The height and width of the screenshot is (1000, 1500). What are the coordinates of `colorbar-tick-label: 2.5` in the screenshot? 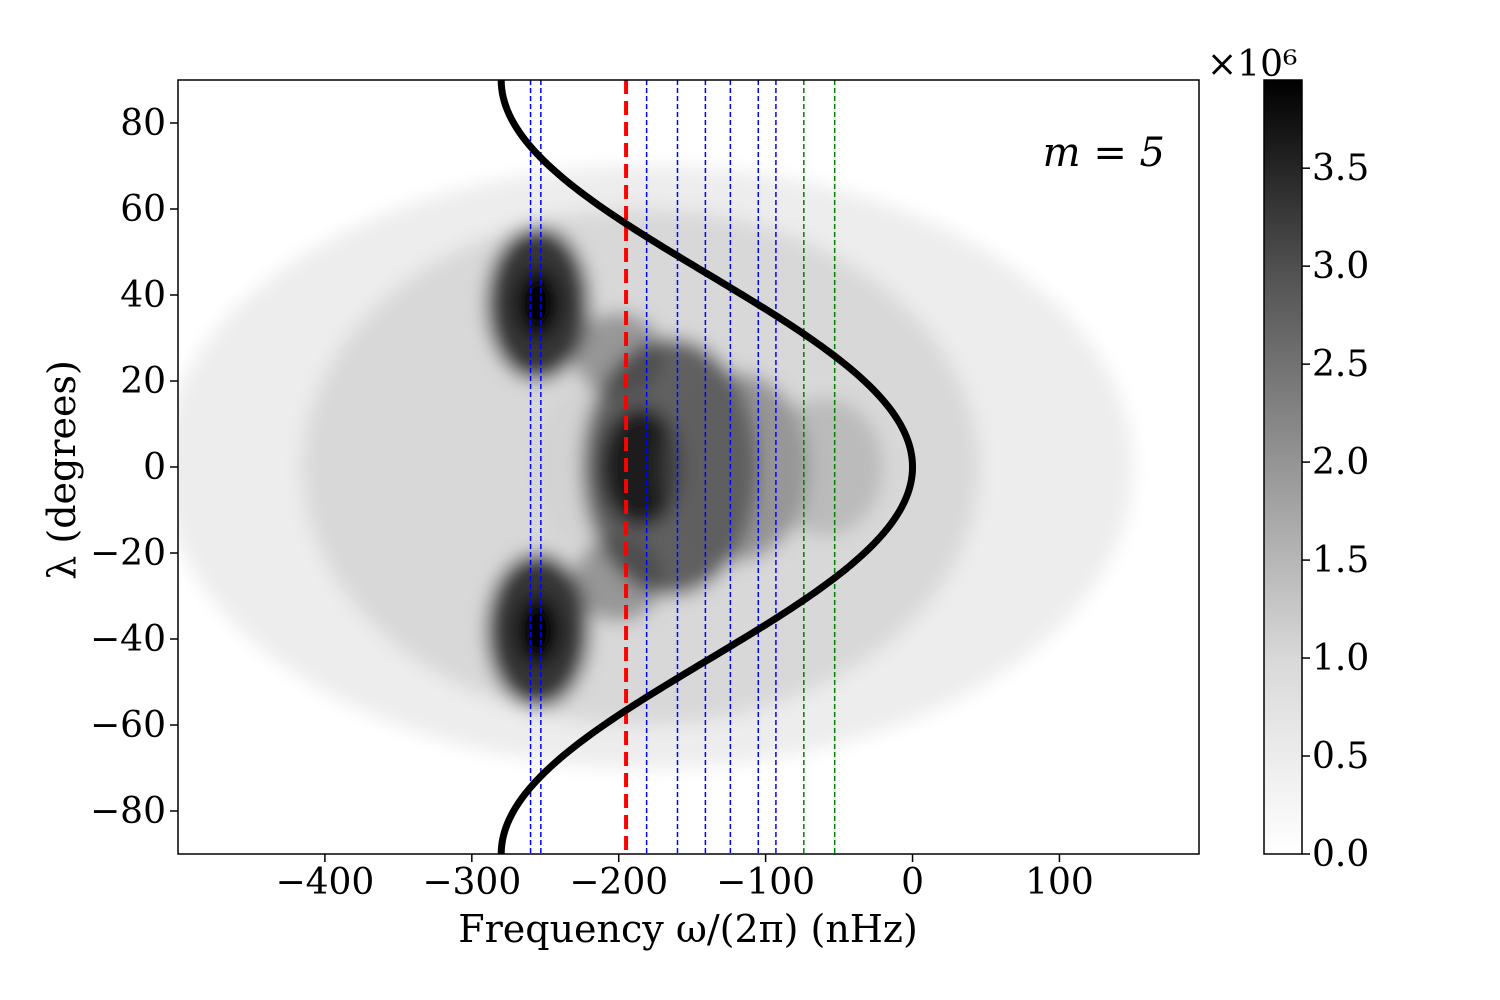 It's located at (1340, 364).